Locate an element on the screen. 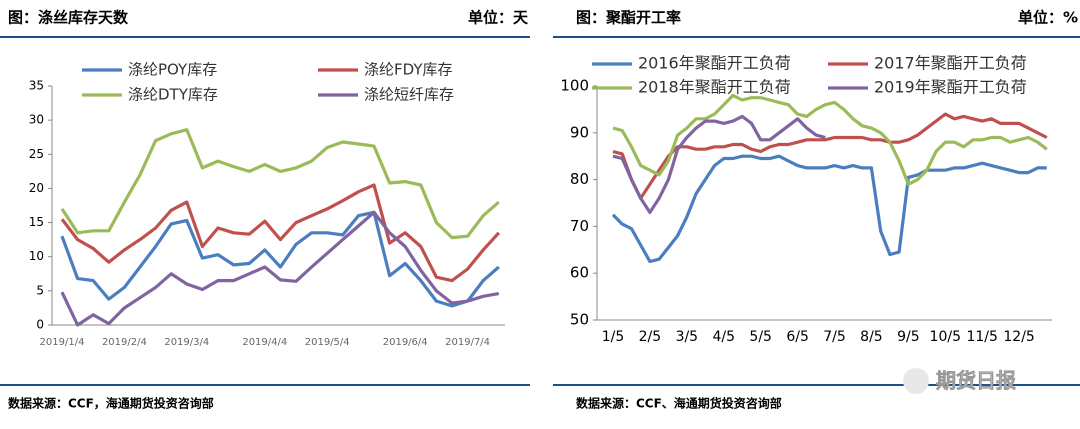  legend-label: 2018年聚酯开工负荷 is located at coordinates (714, 87).